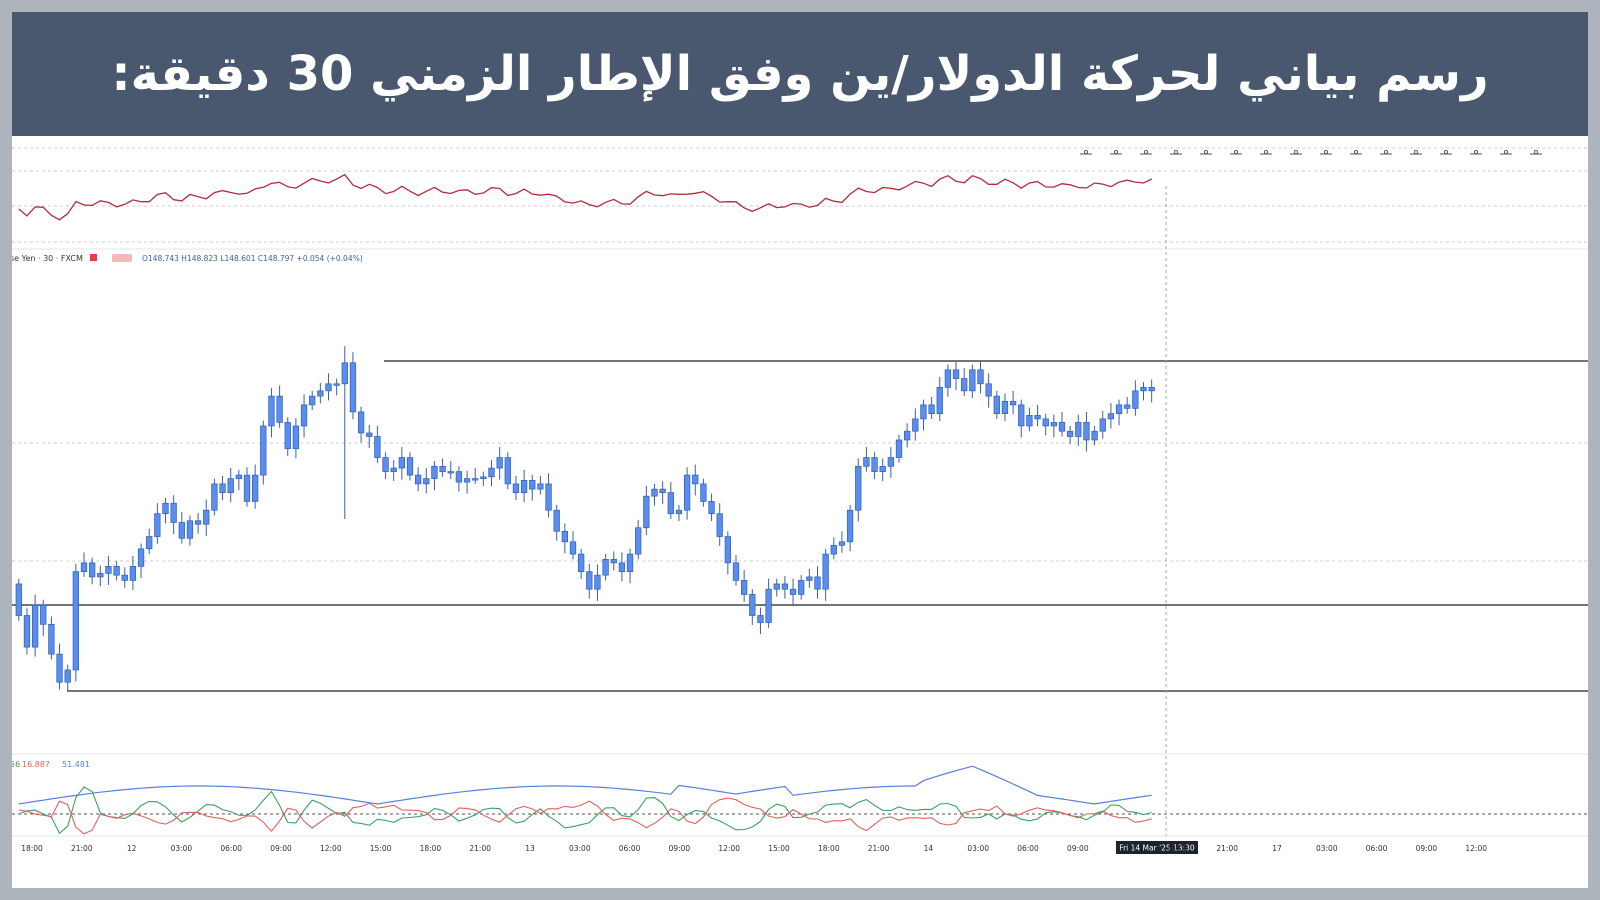  Describe the element at coordinates (1386, 152) in the screenshot. I see `down-arrow-icon` at that location.